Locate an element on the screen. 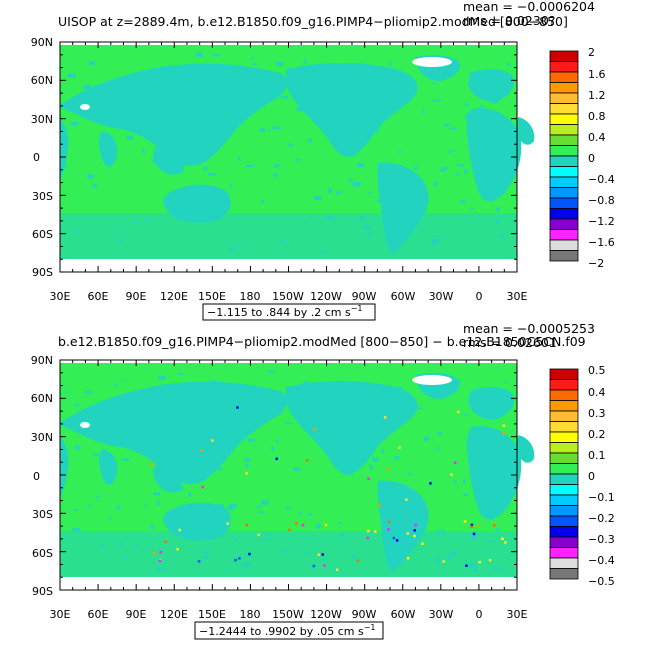  panel-1-lon-120e: 120E is located at coordinates (174, 296).